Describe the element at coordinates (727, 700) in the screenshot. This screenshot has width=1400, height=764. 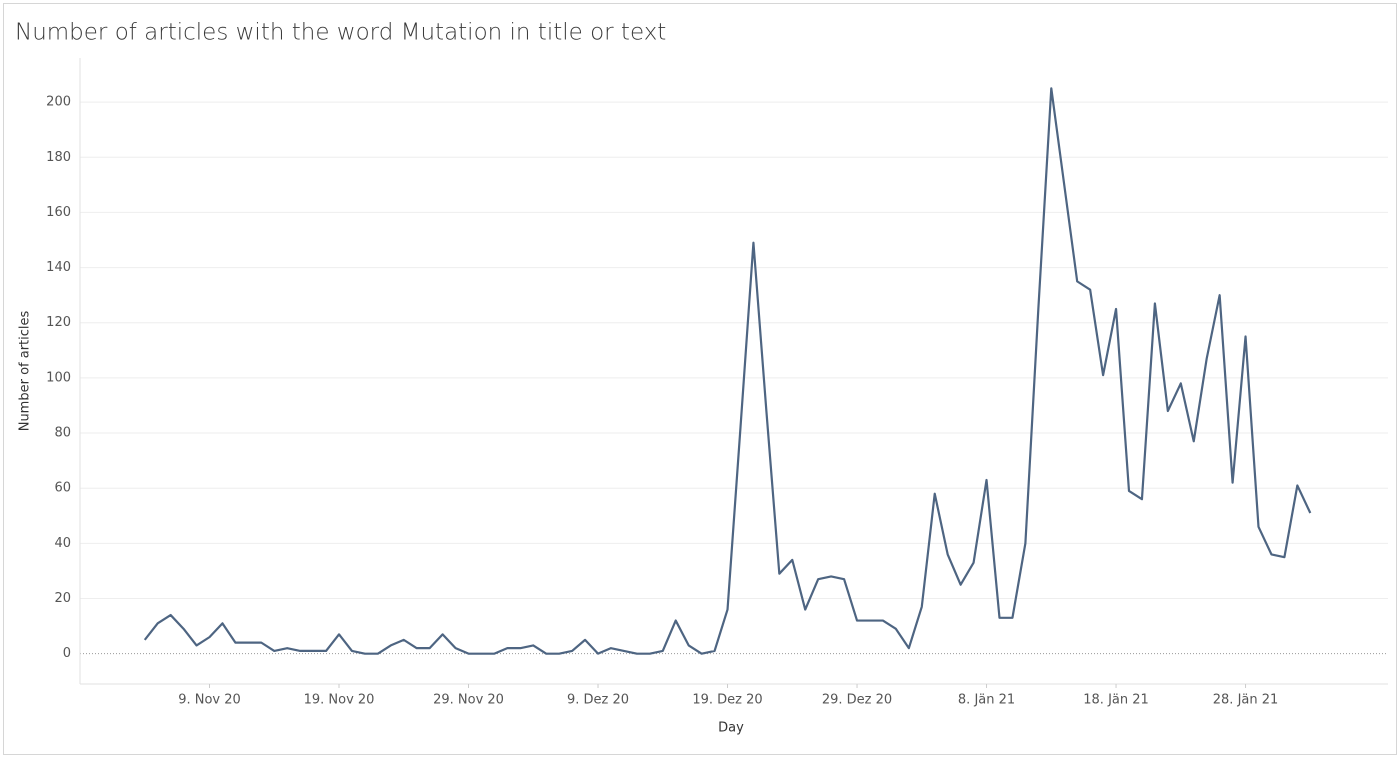
I see `x-tick-label: 19. Dez 20` at that location.